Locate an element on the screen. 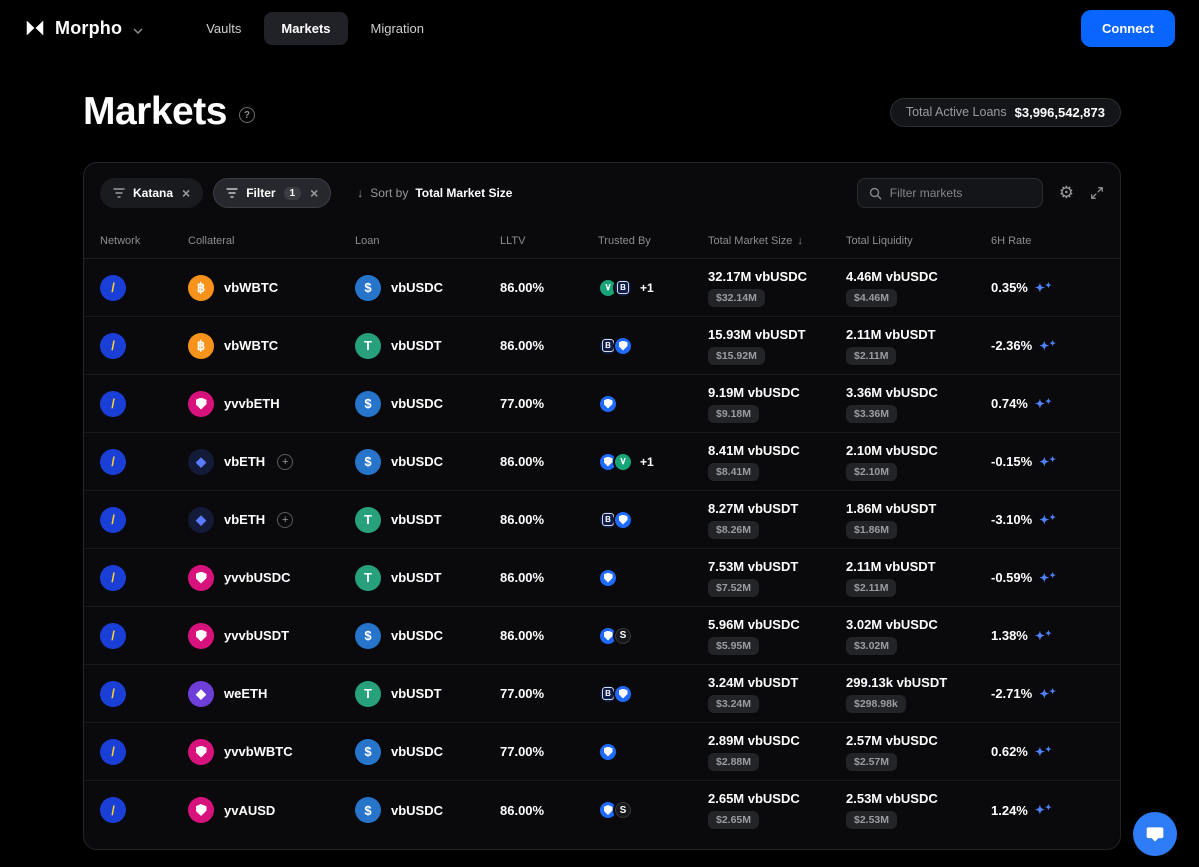 Image resolution: width=1199 pixels, height=867 pixels. market-size-cell: 3.24M vbUSDT $3.24M is located at coordinates (777, 694).